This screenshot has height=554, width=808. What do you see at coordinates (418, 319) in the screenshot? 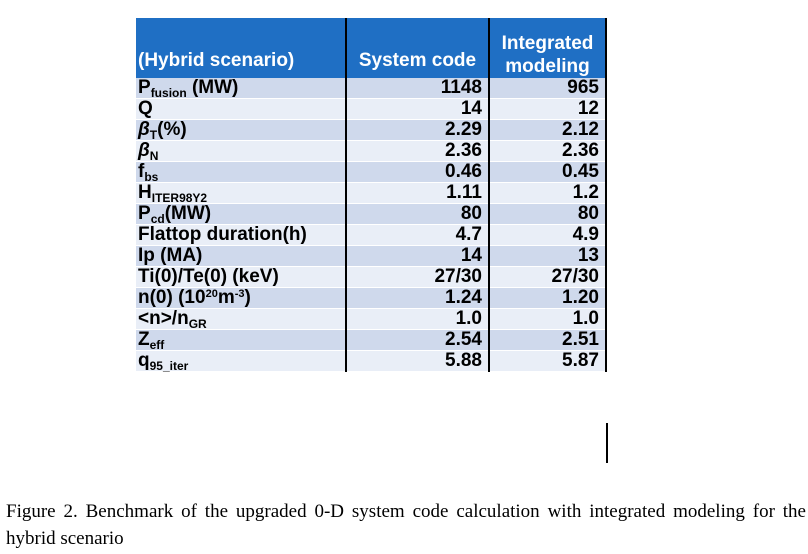
I see `system-code-value: 1.0` at bounding box center [418, 319].